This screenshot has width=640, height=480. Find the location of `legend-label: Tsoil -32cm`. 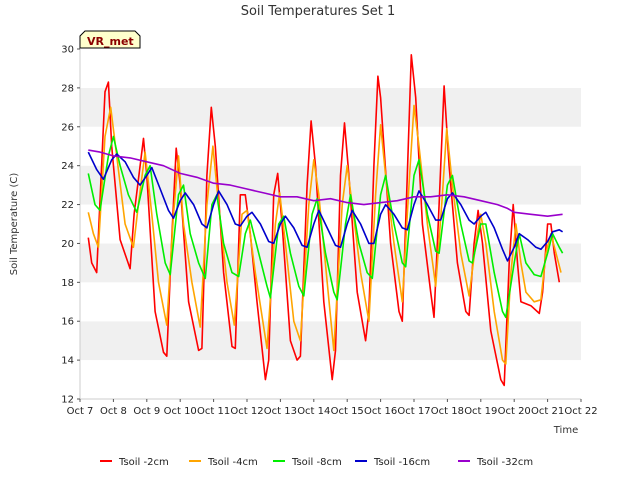

legend-label: Tsoil -32cm is located at coordinates (504, 462).